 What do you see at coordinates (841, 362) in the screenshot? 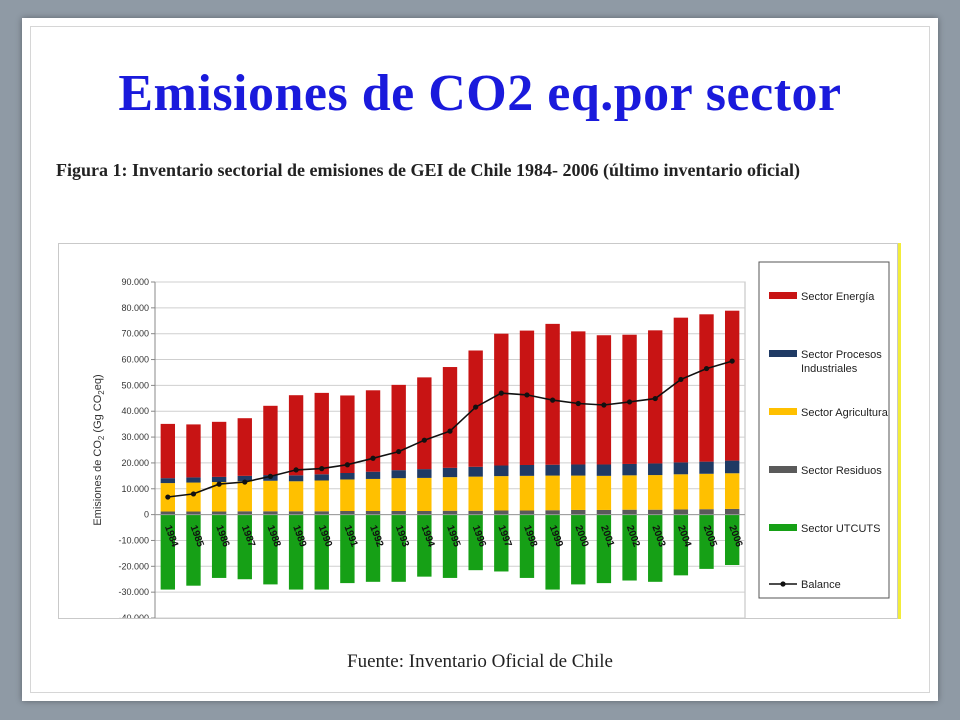
I see `legend-label: Sector Procesos Industriales` at bounding box center [841, 362].